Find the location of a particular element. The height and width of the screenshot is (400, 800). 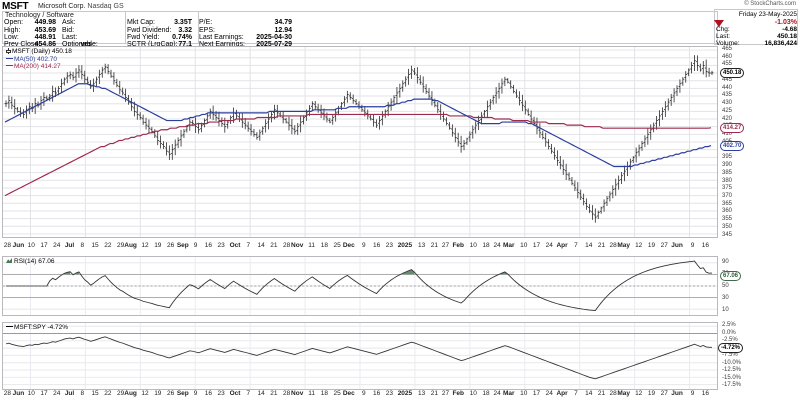

x-axis-tick: 9 is located at coordinates (364, 393).